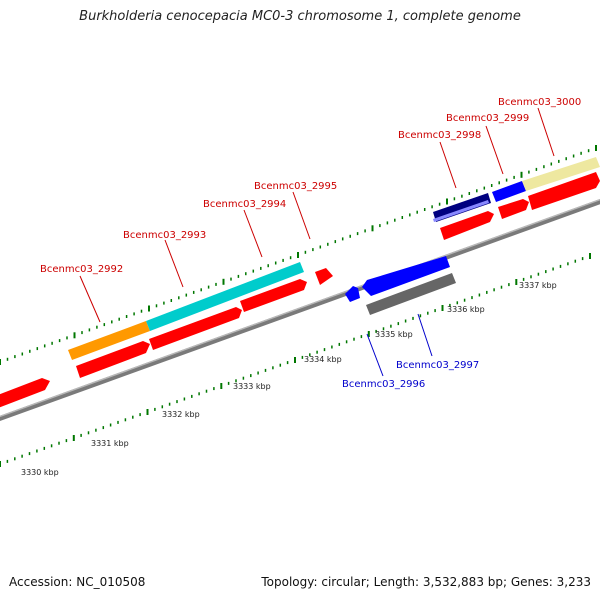  I want to click on kbp-label-3334: 3334 kbp, so click(323, 359).